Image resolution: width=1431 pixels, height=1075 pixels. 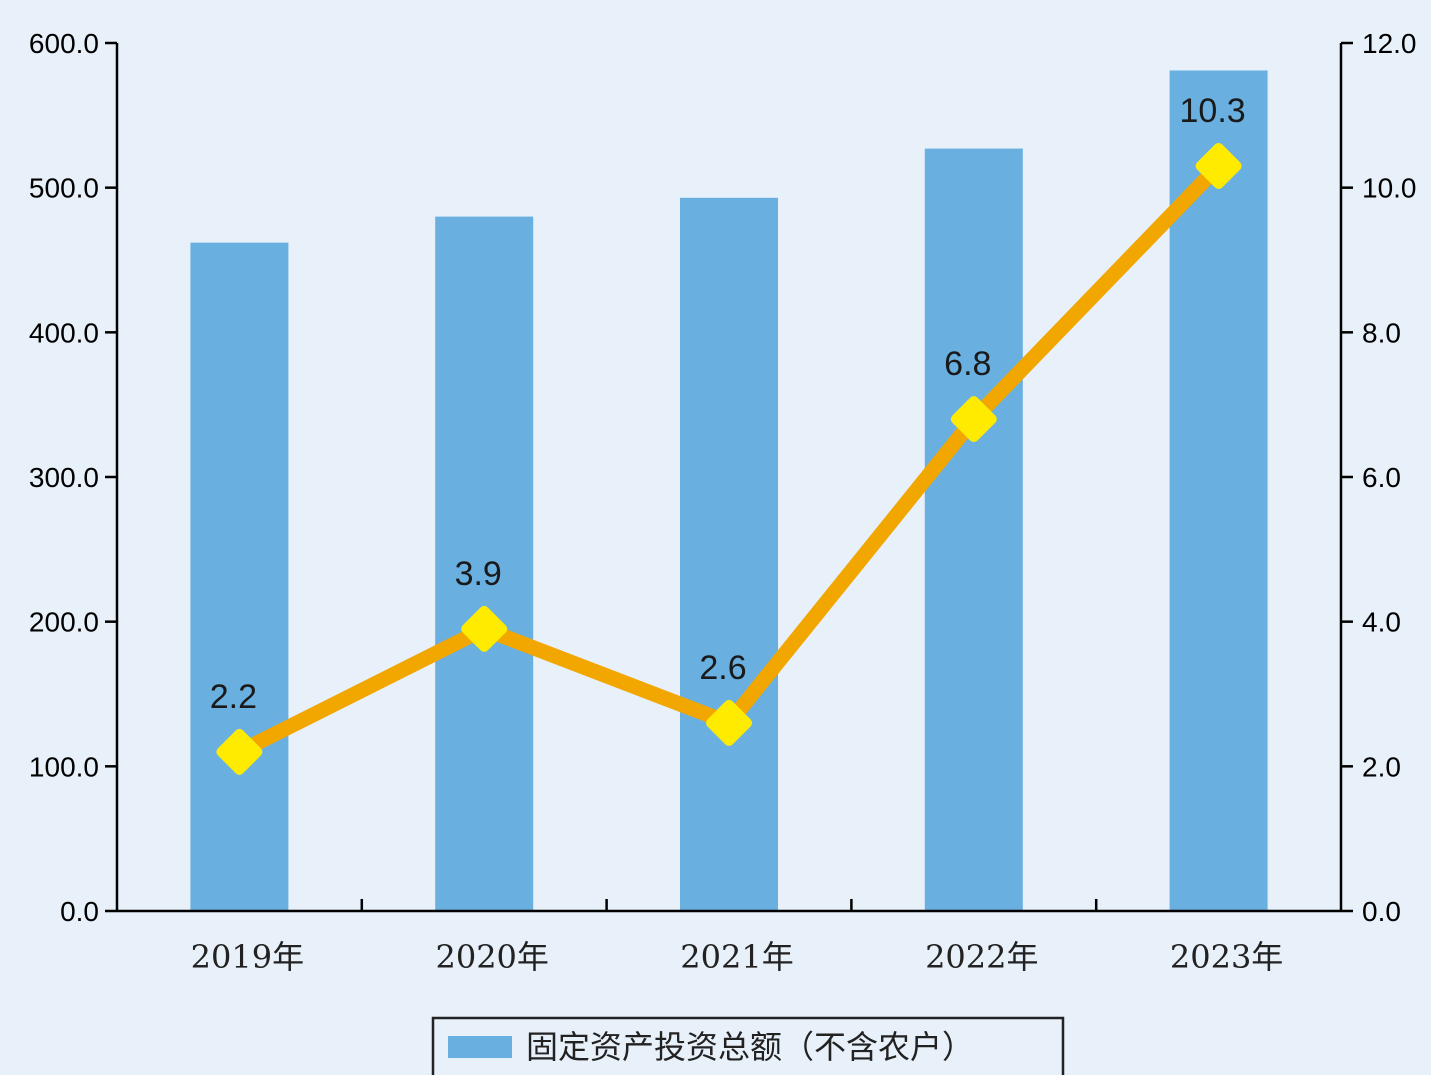 I want to click on right-tick-label-5: 10.0, so click(x=1389, y=188).